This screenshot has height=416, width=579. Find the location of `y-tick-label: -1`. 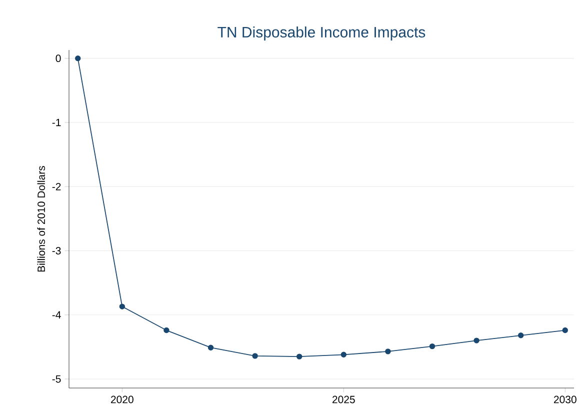

y-tick-label: -1 is located at coordinates (56, 122).